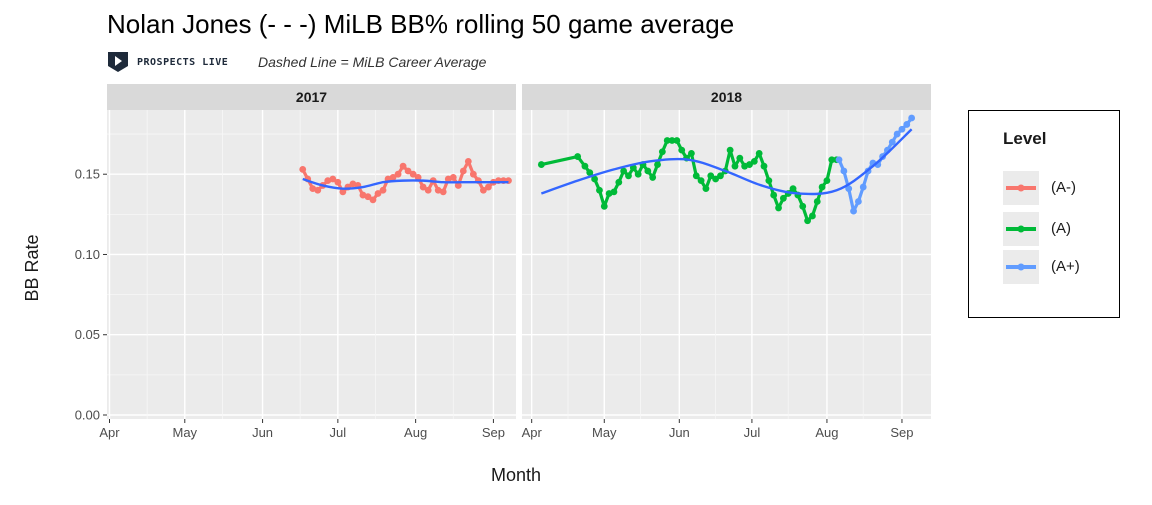  What do you see at coordinates (1021, 188) in the screenshot?
I see `legend-key-a-minus` at bounding box center [1021, 188].